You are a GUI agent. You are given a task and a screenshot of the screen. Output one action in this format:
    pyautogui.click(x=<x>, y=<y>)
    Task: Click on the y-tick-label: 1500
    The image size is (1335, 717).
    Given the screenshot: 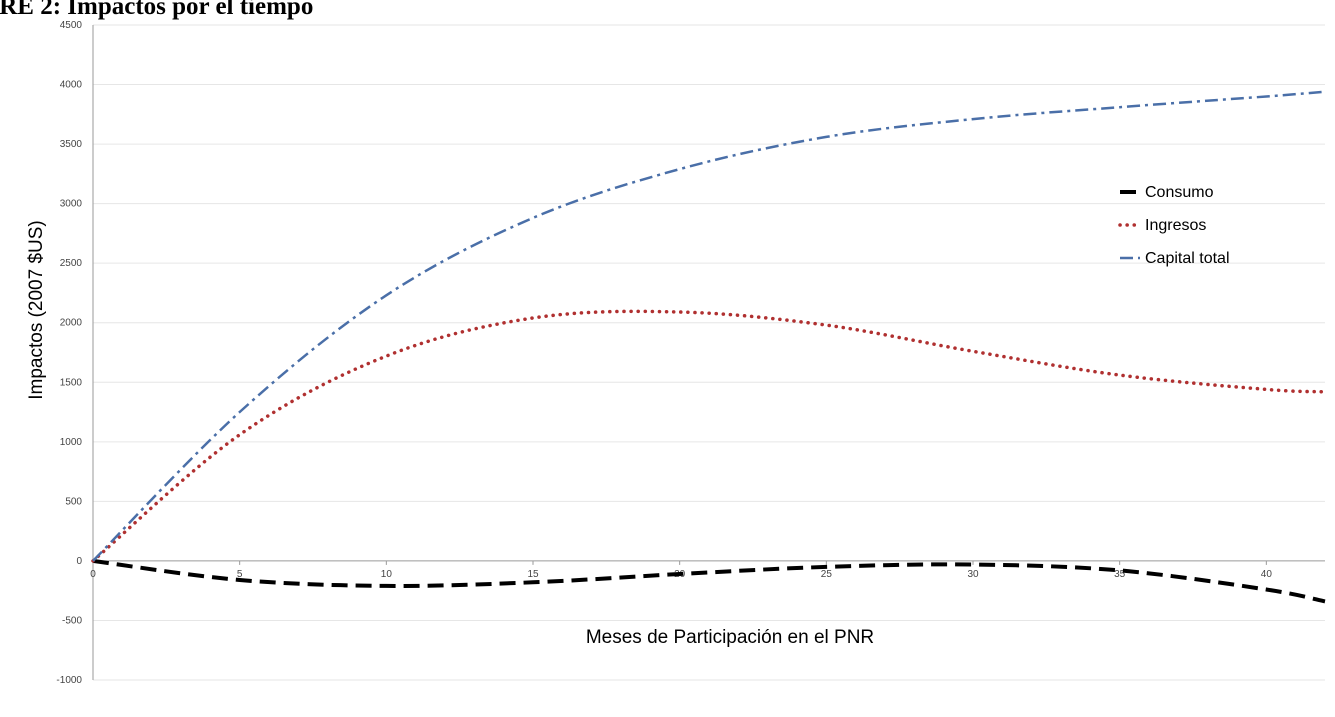 What is the action you would take?
    pyautogui.click(x=71, y=382)
    